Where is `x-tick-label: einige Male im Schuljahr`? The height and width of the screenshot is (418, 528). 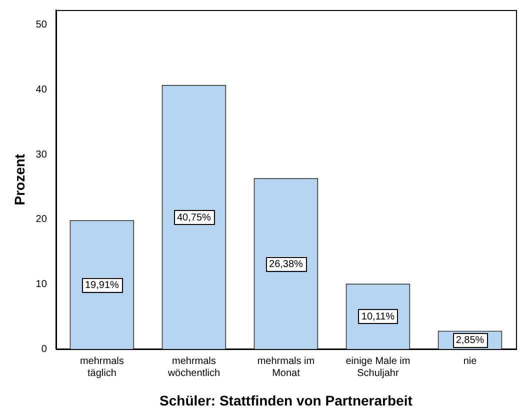 x-tick-label: einige Male im Schuljahr is located at coordinates (378, 367).